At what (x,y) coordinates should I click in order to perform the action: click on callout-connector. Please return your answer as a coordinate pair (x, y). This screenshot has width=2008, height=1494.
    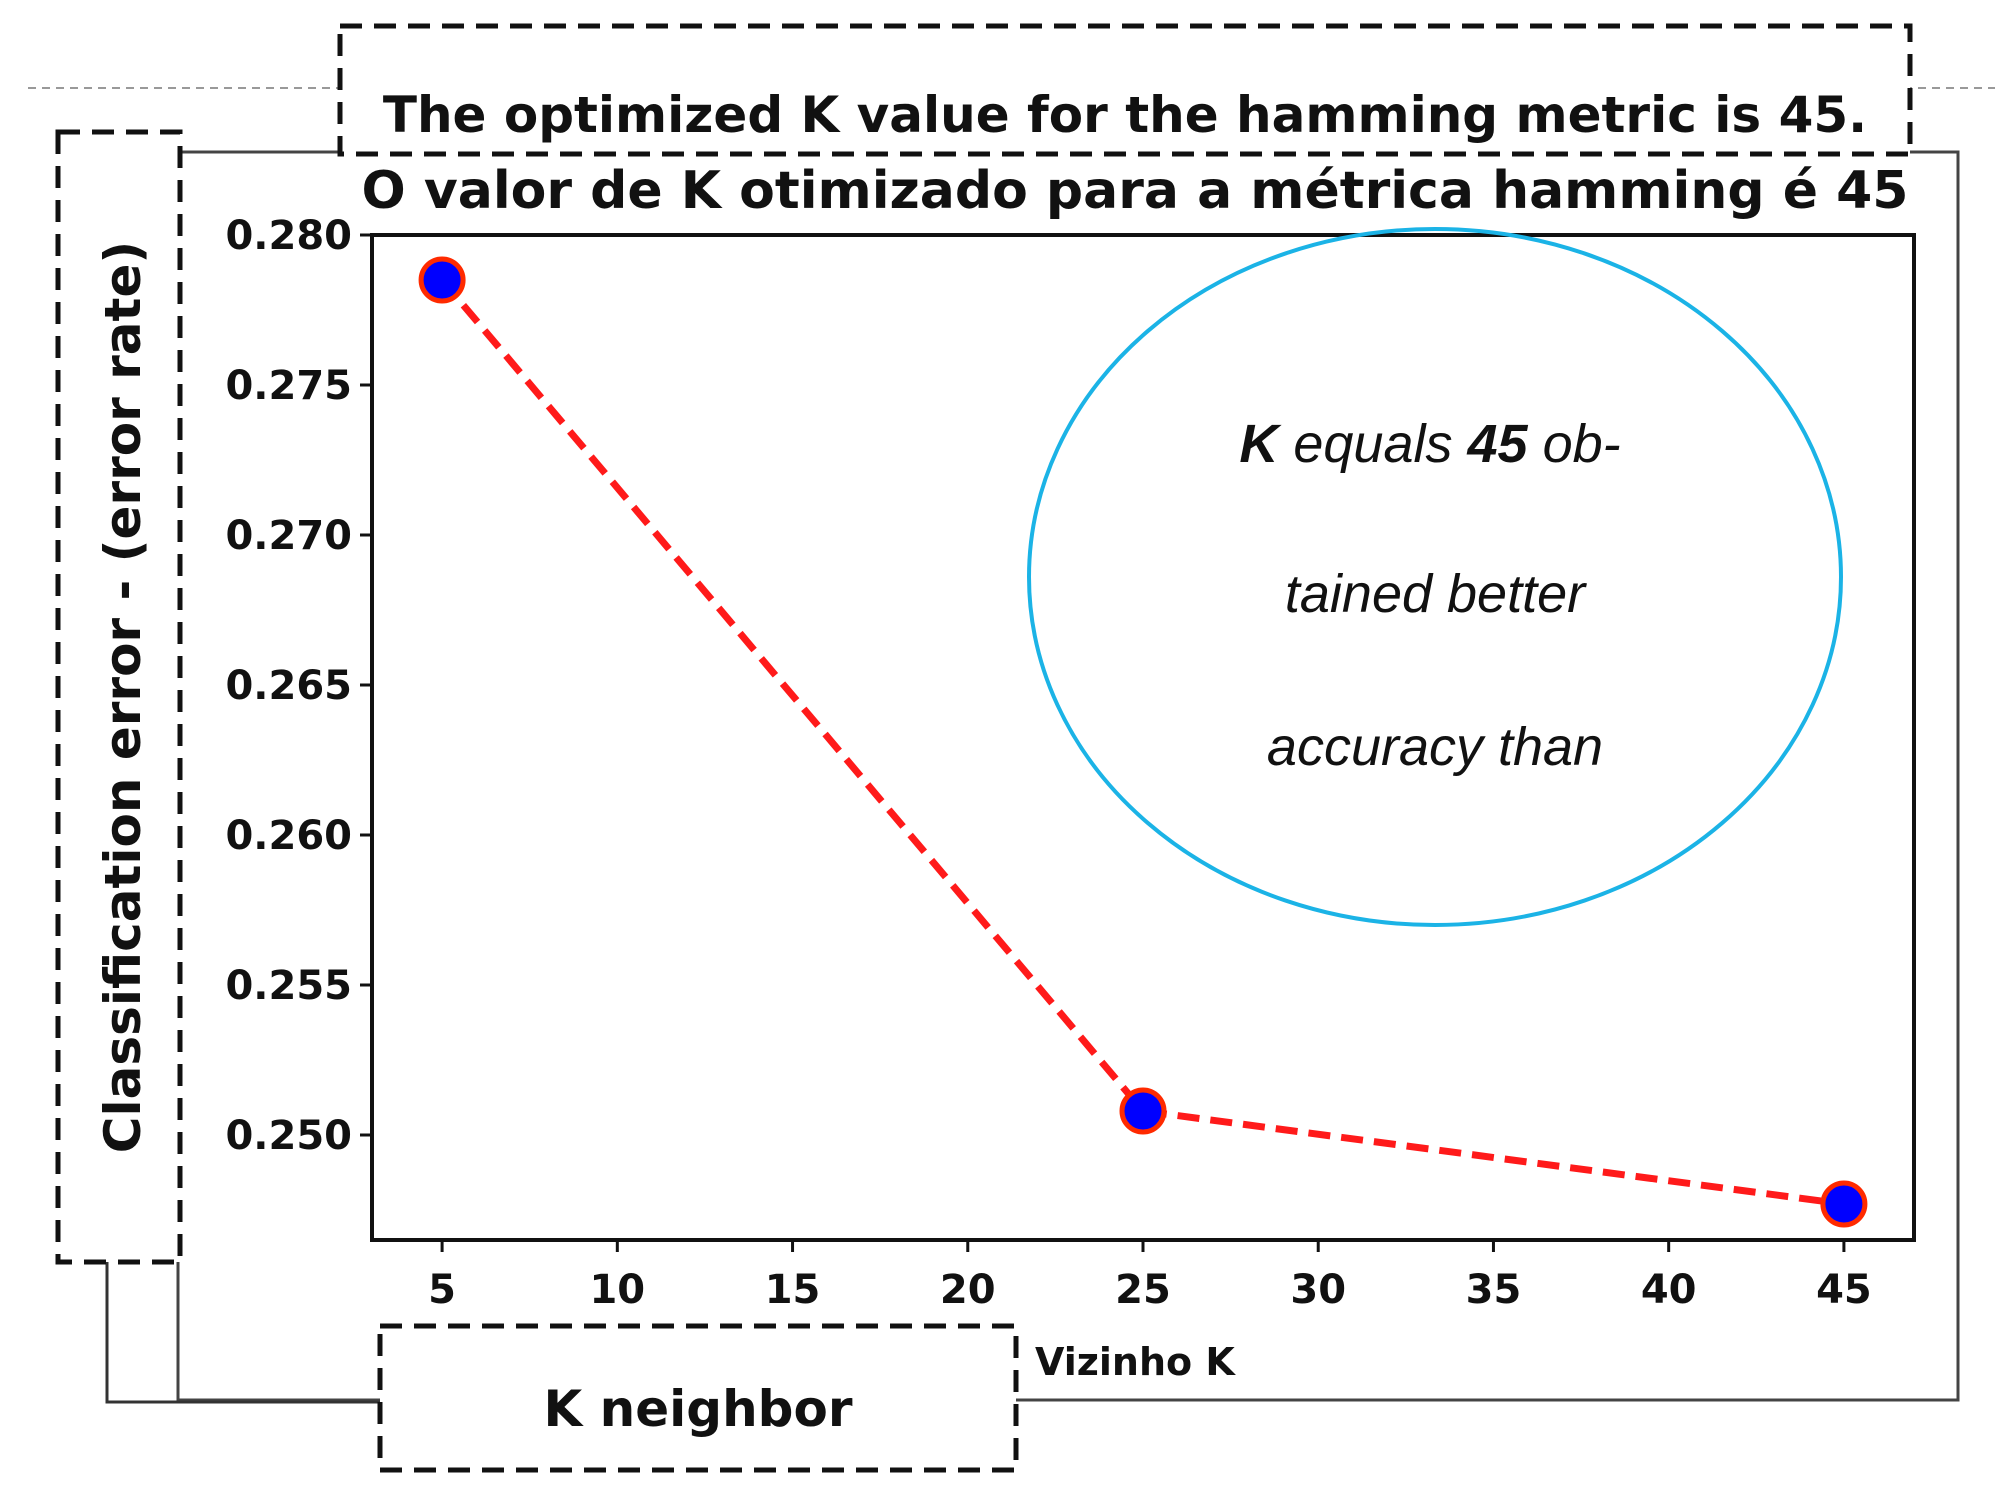
    Looking at the image, I should click on (242, 1333).